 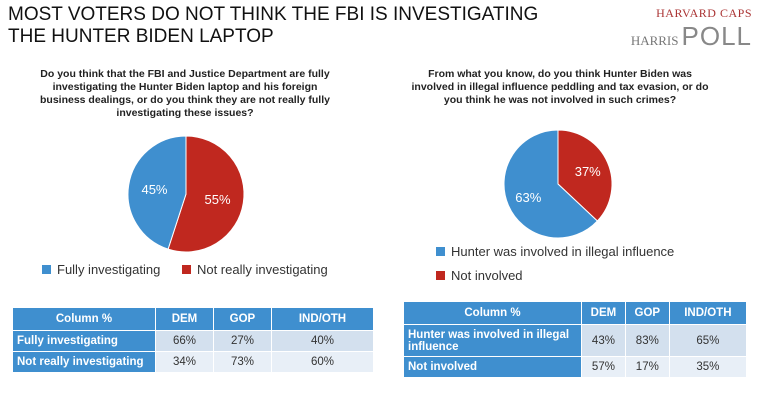 I want to click on table-row: Fully investigating 66% 27% 40%, so click(x=193, y=341).